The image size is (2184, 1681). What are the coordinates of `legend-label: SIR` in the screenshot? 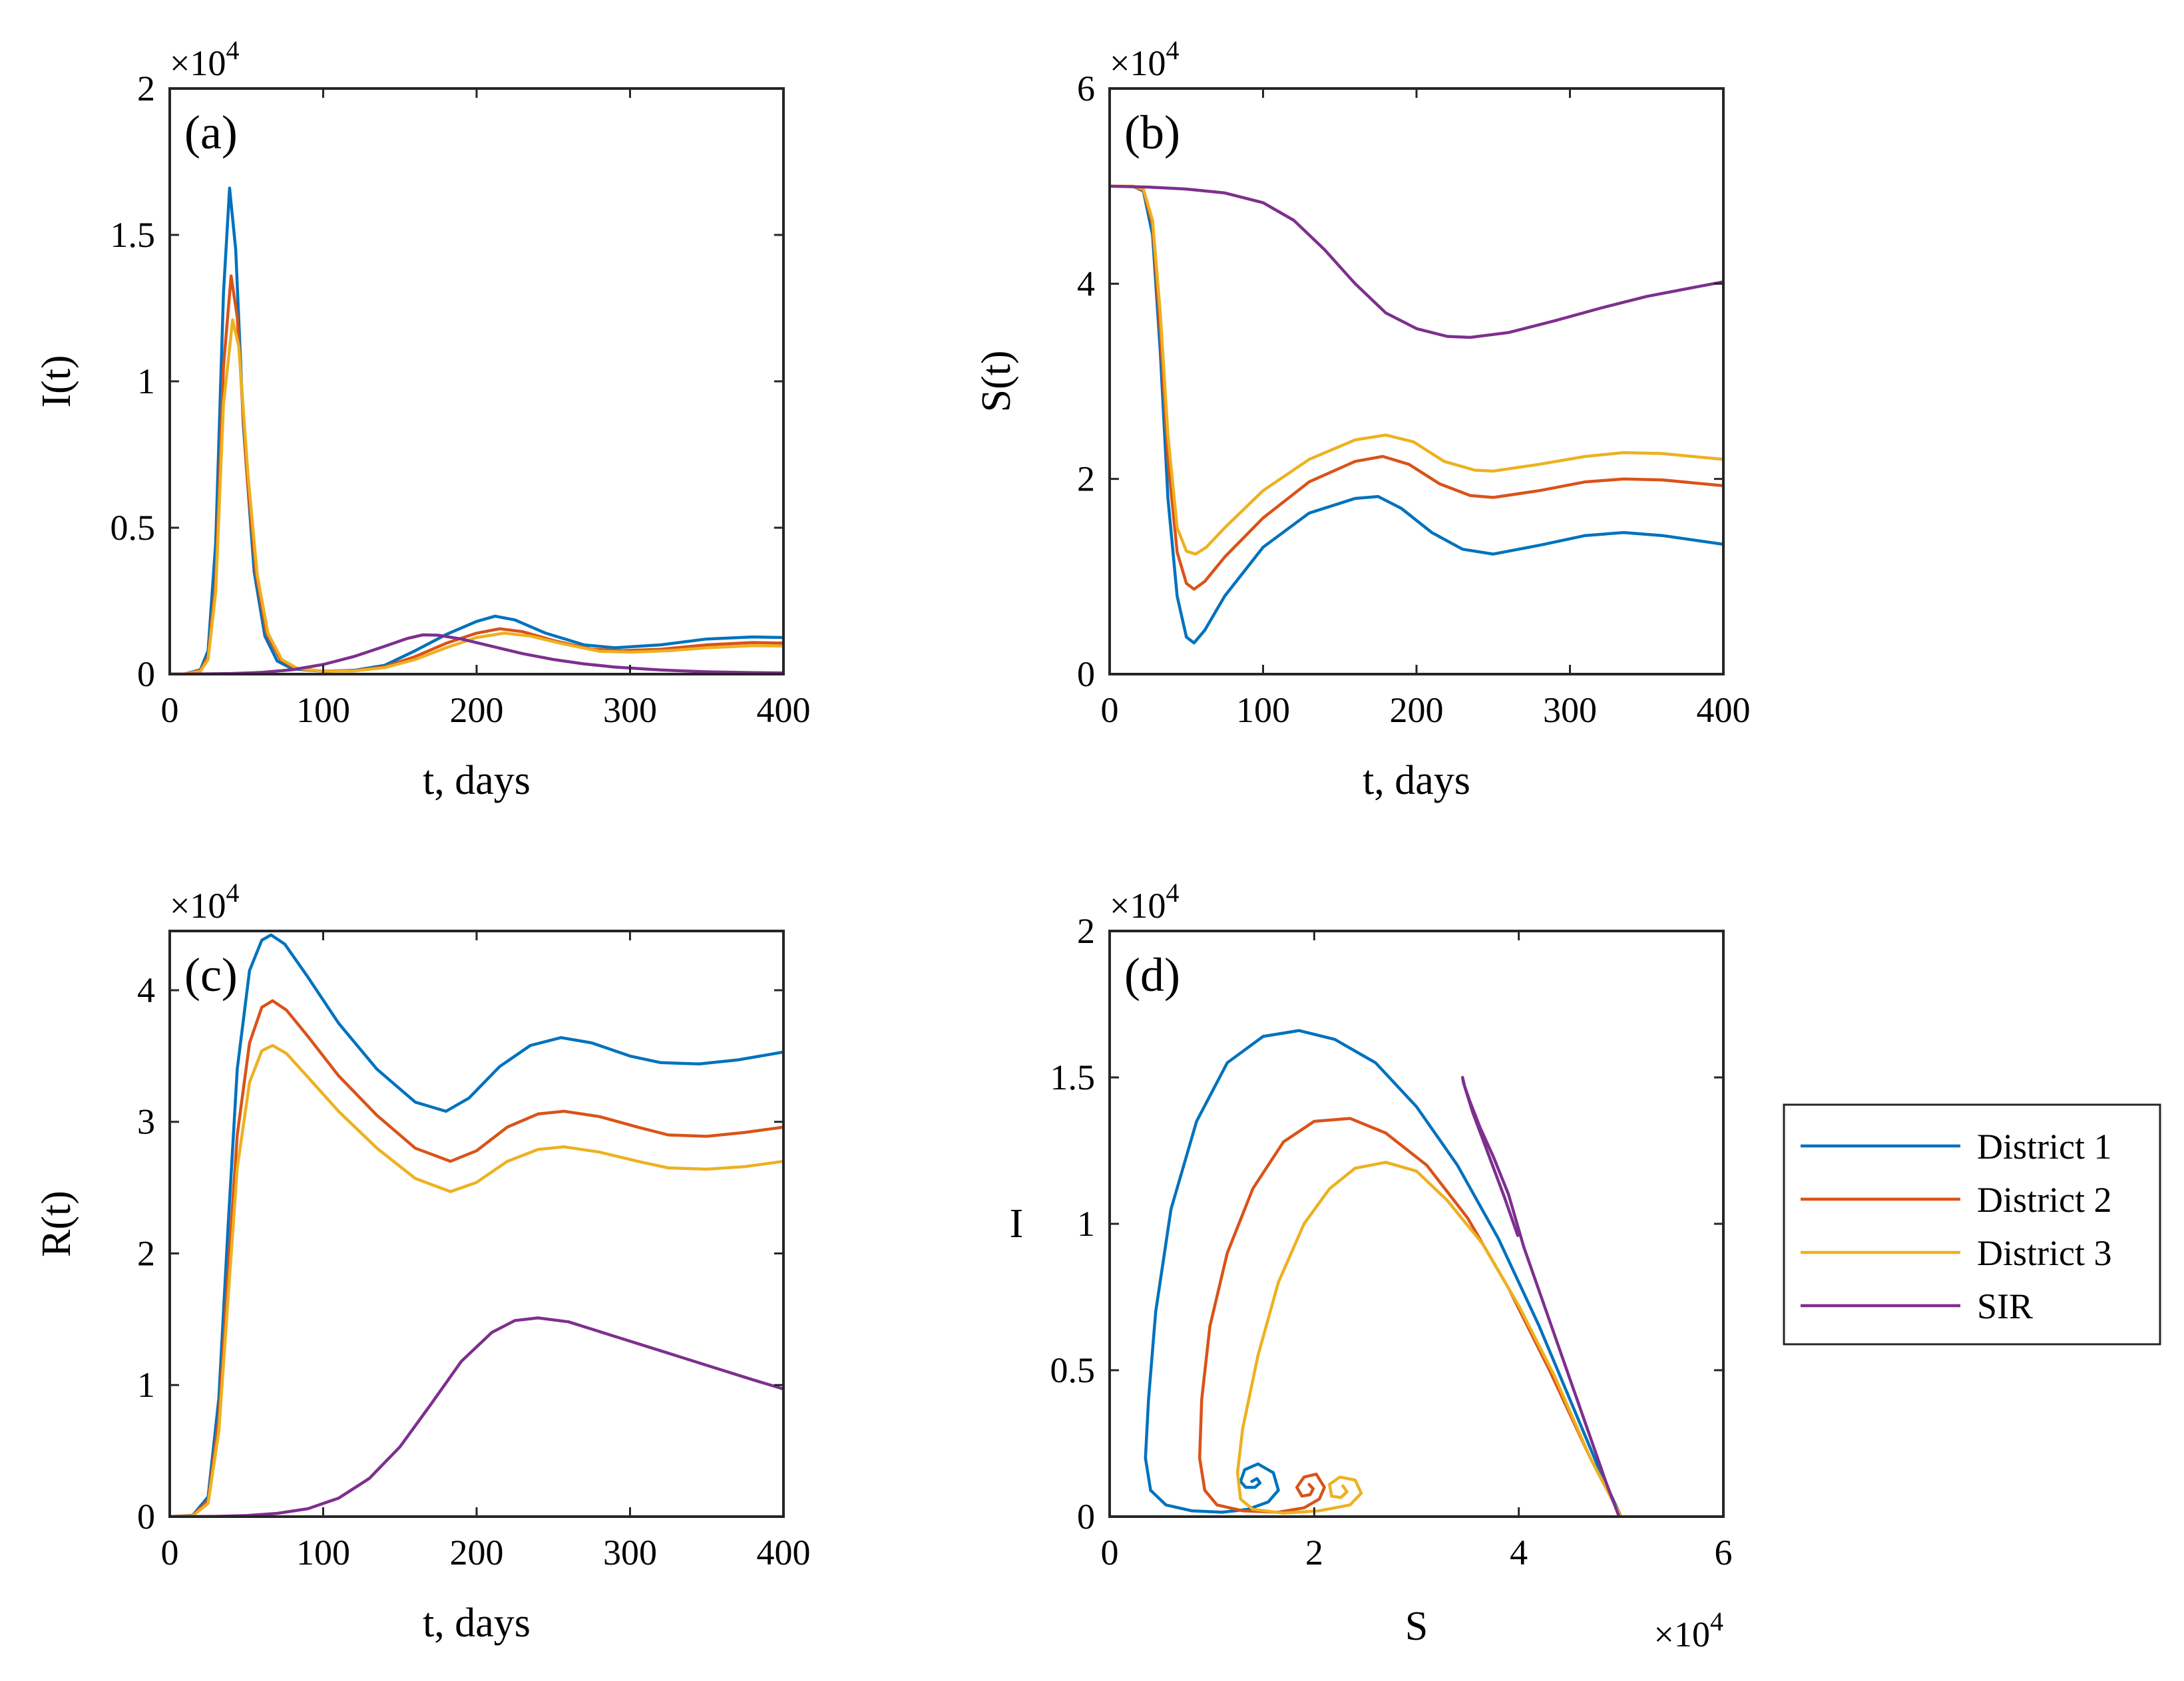 It's located at (2005, 1306).